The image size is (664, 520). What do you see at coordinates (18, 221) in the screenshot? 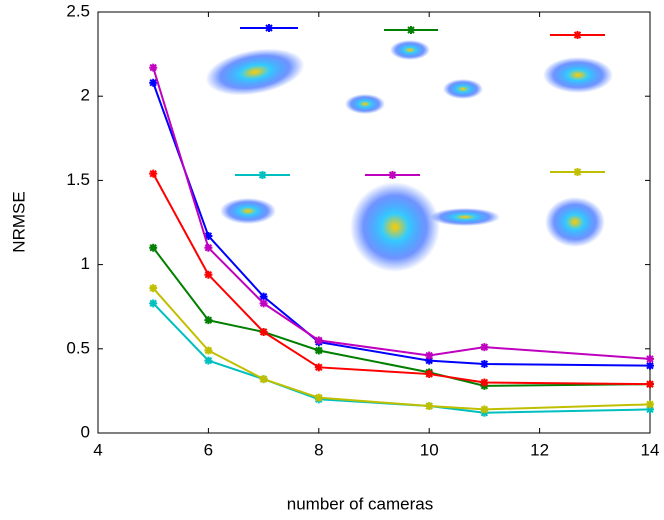
I see `y-axis-label: NRMSE` at bounding box center [18, 221].